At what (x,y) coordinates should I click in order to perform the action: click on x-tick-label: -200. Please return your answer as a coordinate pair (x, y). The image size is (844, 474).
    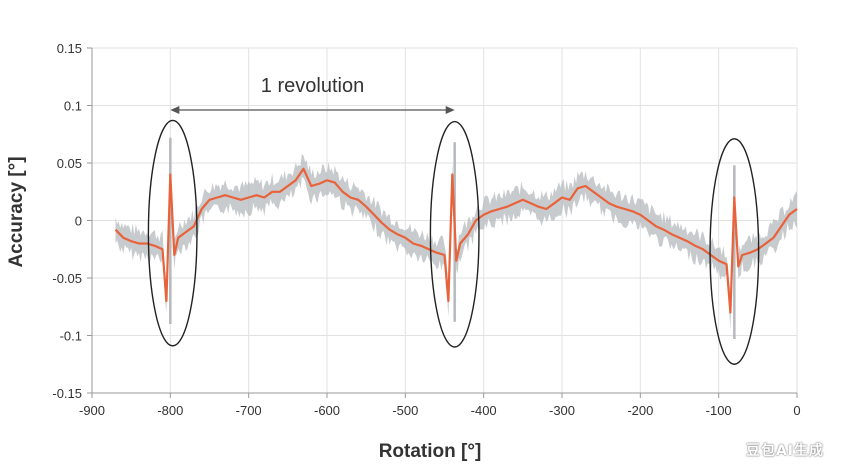
    Looking at the image, I should click on (640, 410).